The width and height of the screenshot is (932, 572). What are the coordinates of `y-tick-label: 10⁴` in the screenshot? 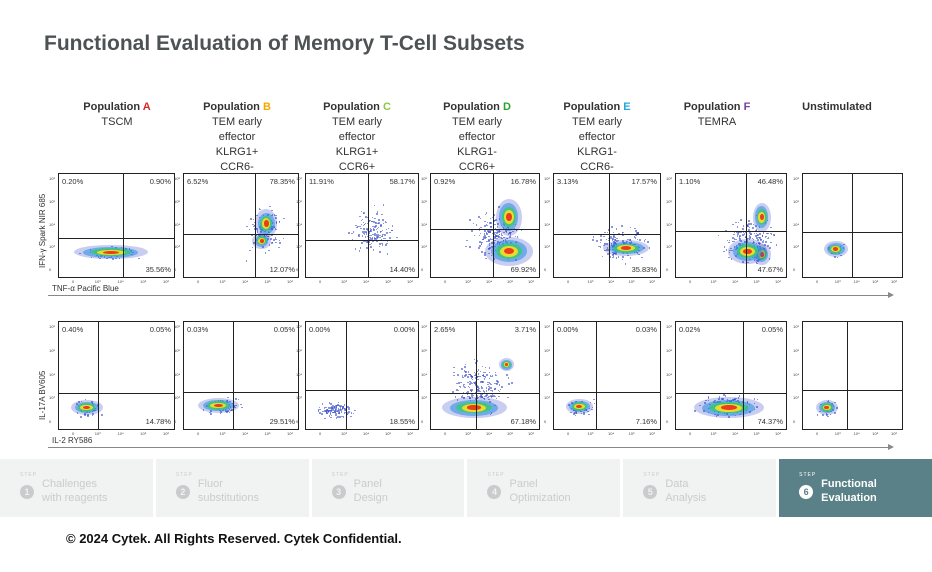 It's located at (424, 224).